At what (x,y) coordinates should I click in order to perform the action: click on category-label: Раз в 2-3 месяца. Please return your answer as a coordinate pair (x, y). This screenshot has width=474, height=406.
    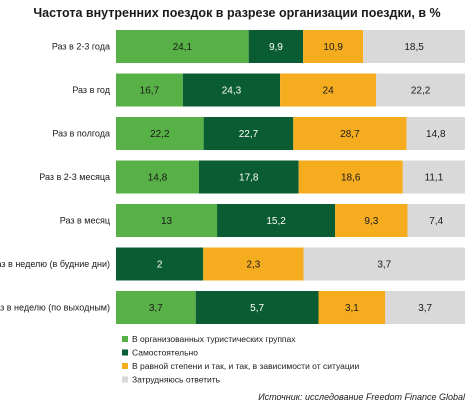
    Looking at the image, I should click on (74, 177).